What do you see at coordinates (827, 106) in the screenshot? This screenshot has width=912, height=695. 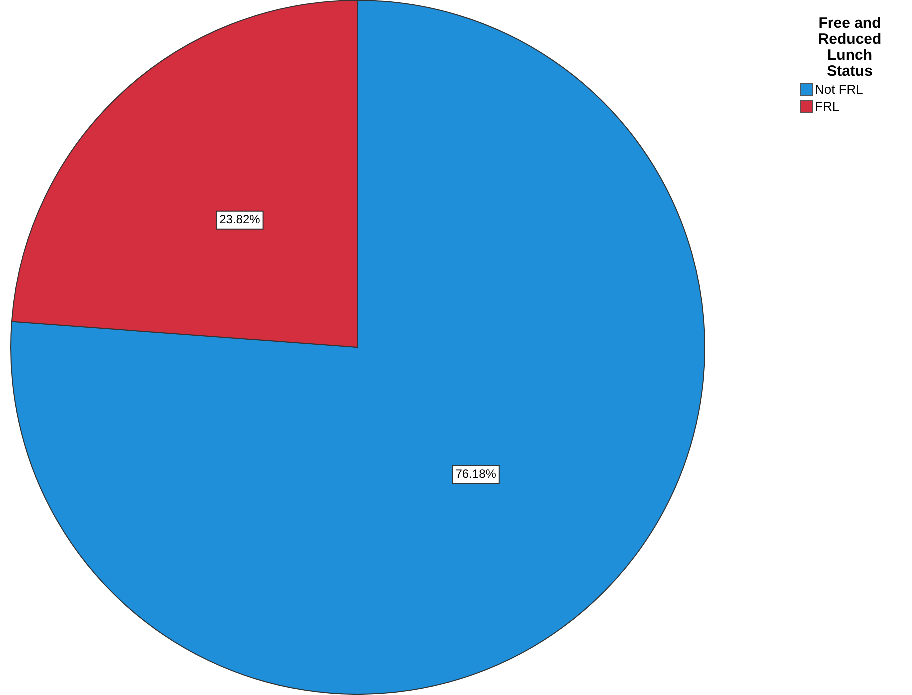 I see `legend-label: FRL` at bounding box center [827, 106].